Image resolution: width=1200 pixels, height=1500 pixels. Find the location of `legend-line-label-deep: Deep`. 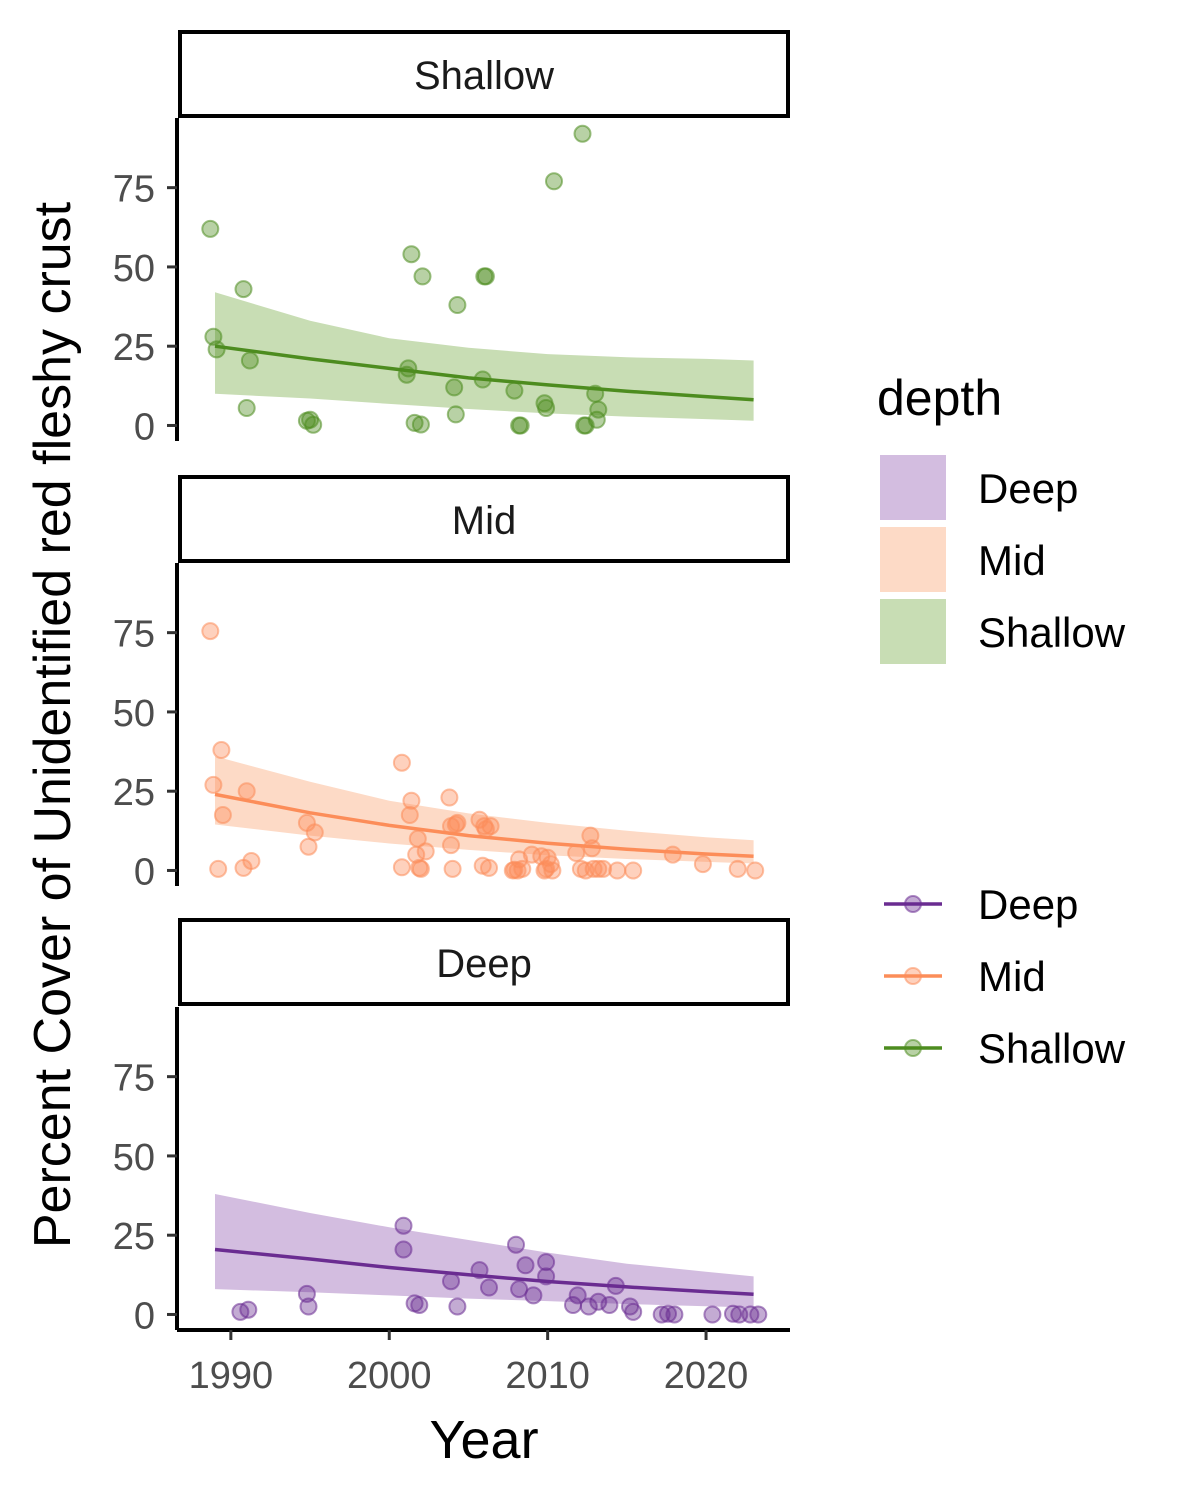

legend-line-label-deep: Deep is located at coordinates (1028, 904).